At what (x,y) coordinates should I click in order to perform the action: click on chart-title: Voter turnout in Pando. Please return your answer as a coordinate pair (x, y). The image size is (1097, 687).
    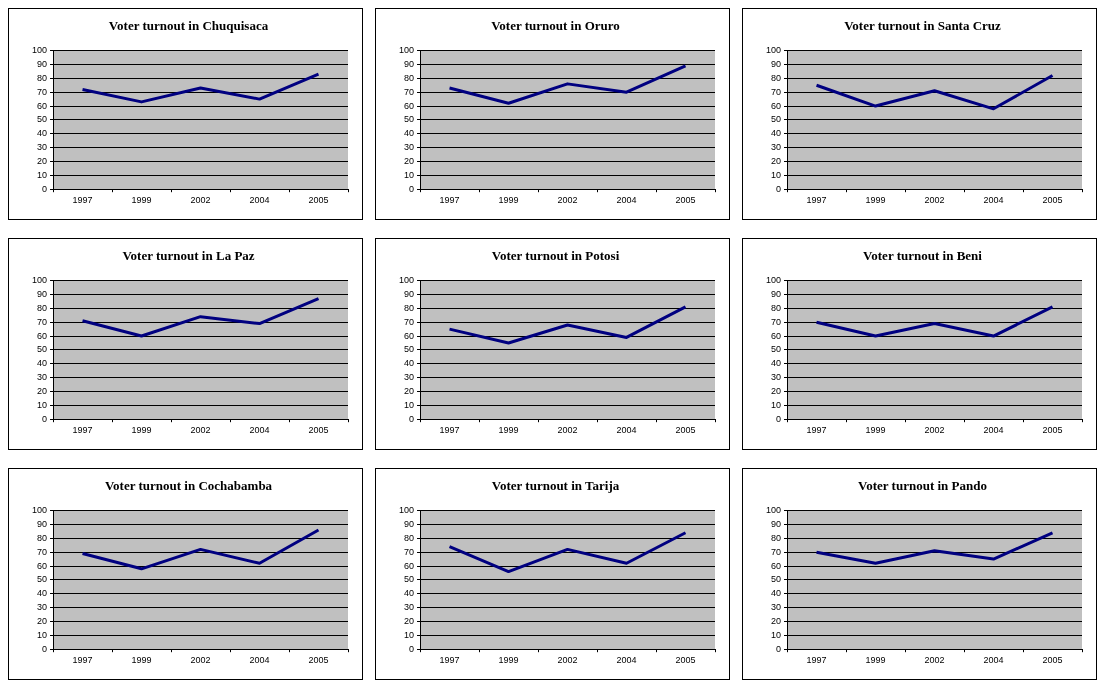
    Looking at the image, I should click on (922, 486).